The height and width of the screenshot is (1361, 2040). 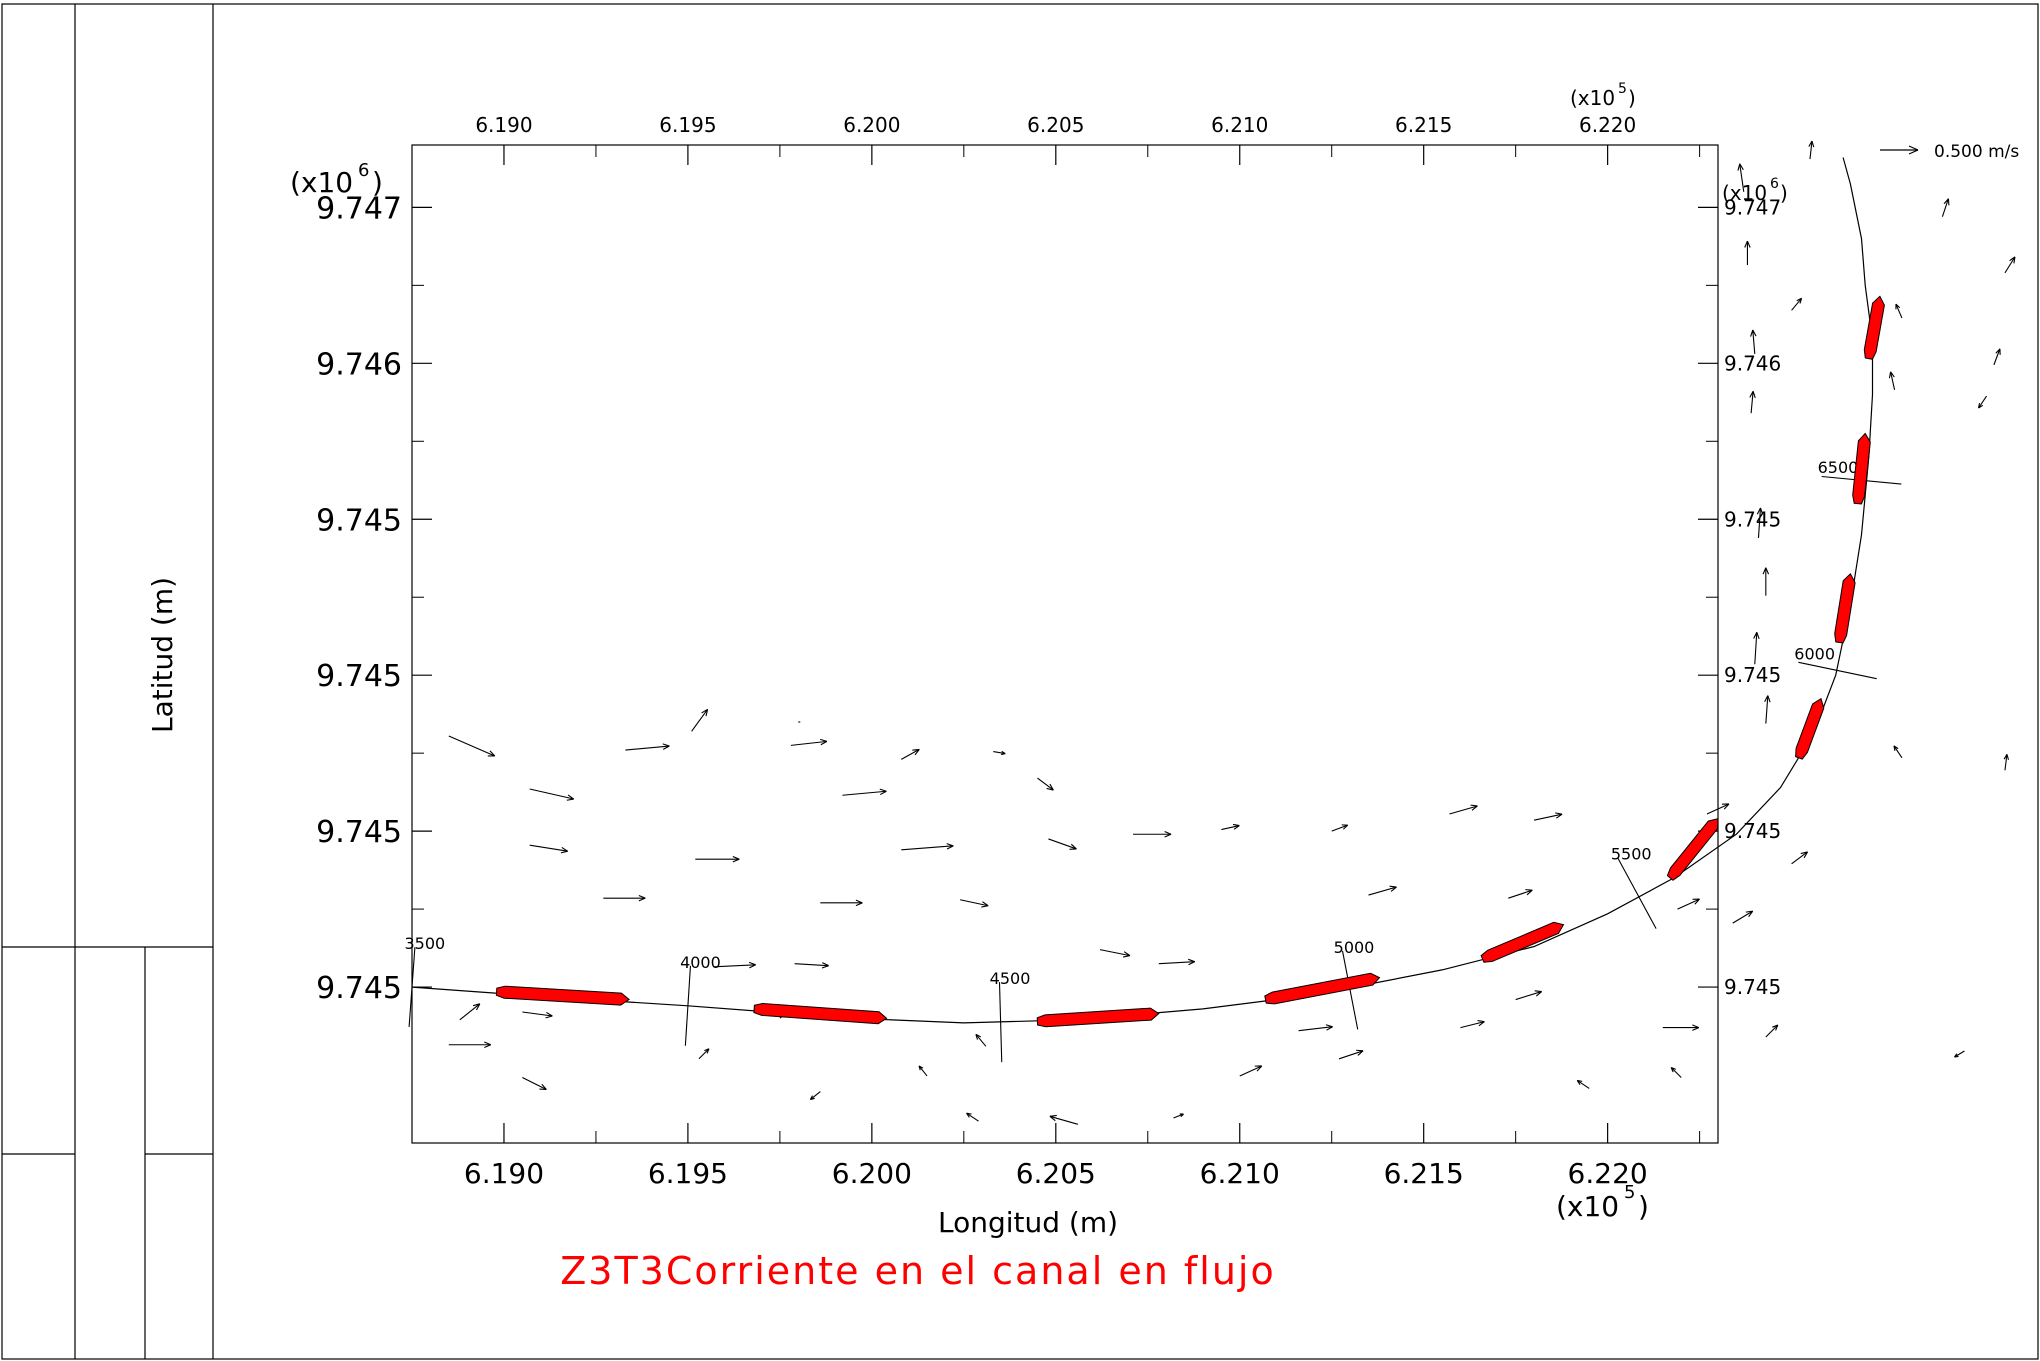 I want to click on y-tick-label-right: 9.747, so click(x=1752, y=207).